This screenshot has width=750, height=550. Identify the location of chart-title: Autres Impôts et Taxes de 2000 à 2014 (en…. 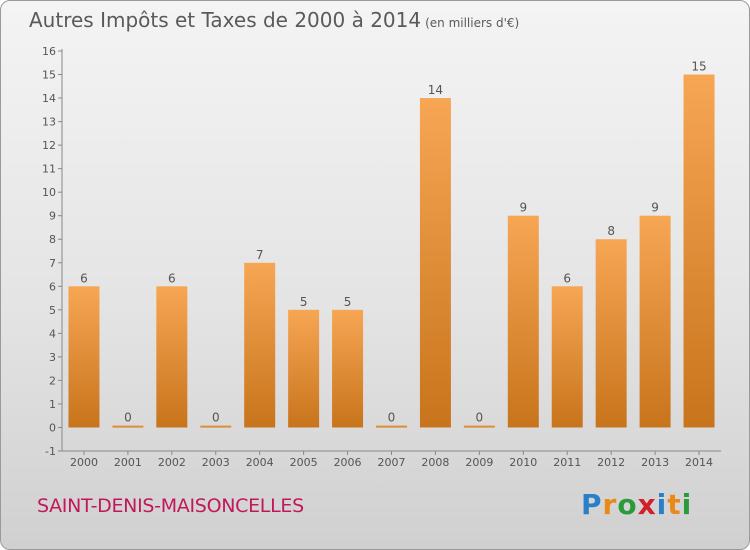
(274, 20).